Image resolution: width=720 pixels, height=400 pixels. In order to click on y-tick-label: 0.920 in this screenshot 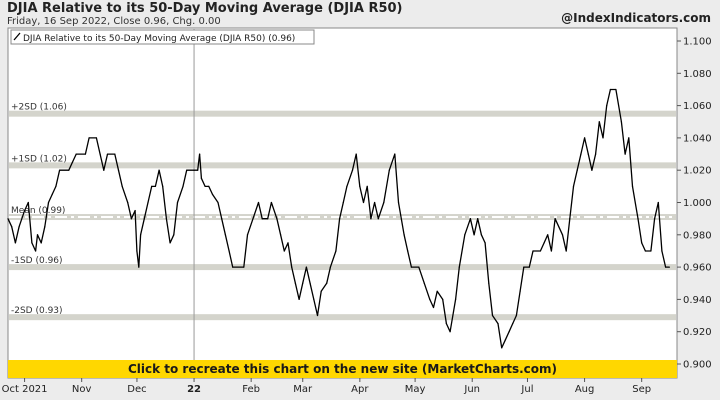, I will do `click(697, 332)`.